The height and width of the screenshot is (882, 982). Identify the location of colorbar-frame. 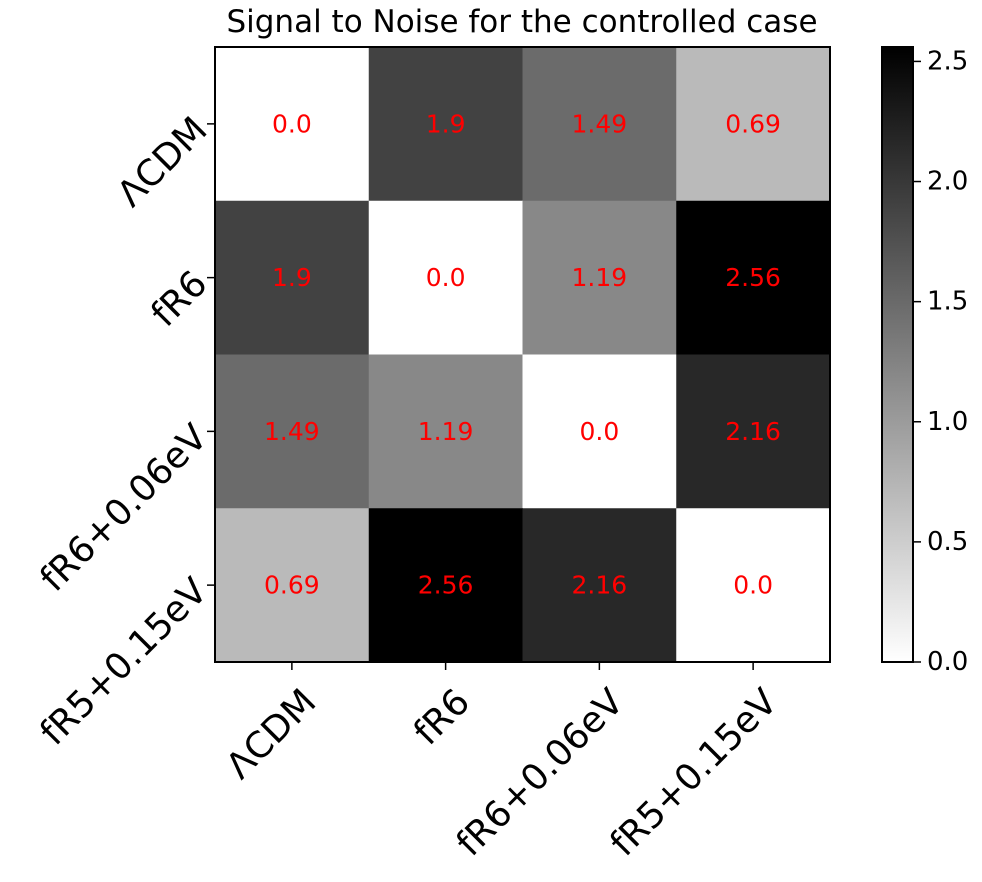
(897, 354).